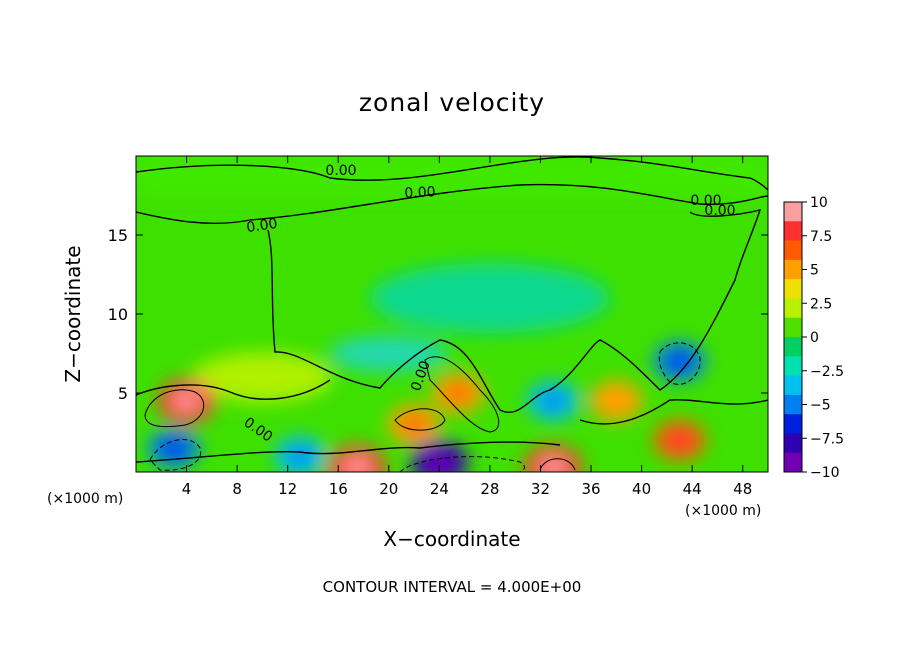 This screenshot has width=904, height=654. I want to click on x-tick-label: 8, so click(237, 489).